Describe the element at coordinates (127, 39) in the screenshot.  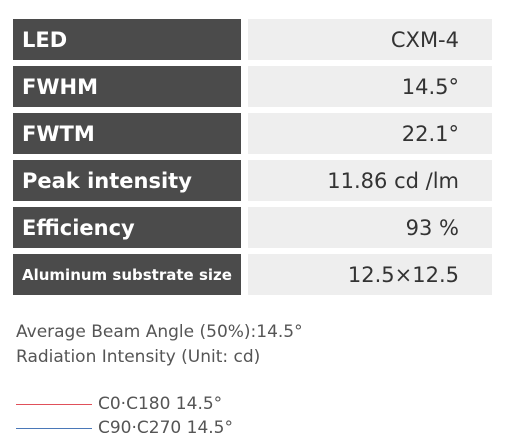
I see `spec-label: LED` at that location.